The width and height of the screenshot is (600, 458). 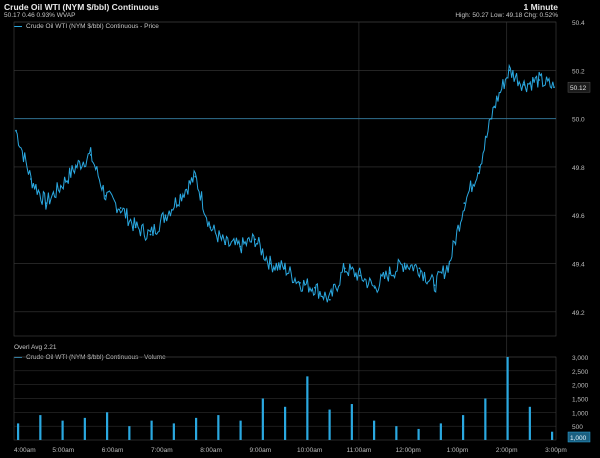 What do you see at coordinates (211, 450) in the screenshot?
I see `x-tick-label: 8:00am` at bounding box center [211, 450].